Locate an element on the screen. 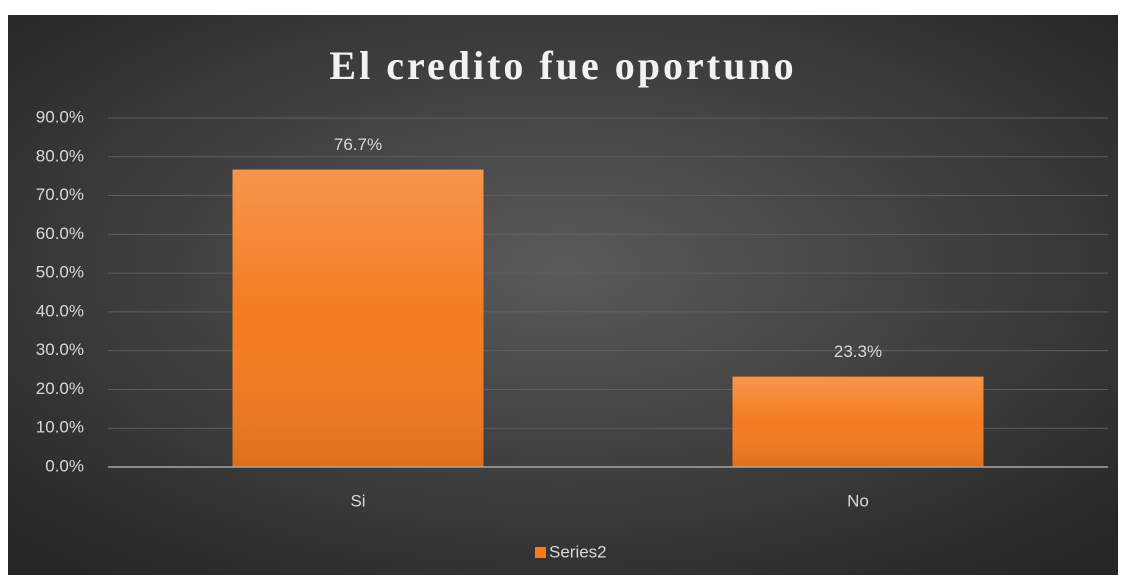 This screenshot has height=582, width=1126. x-tick-label: No is located at coordinates (858, 500).